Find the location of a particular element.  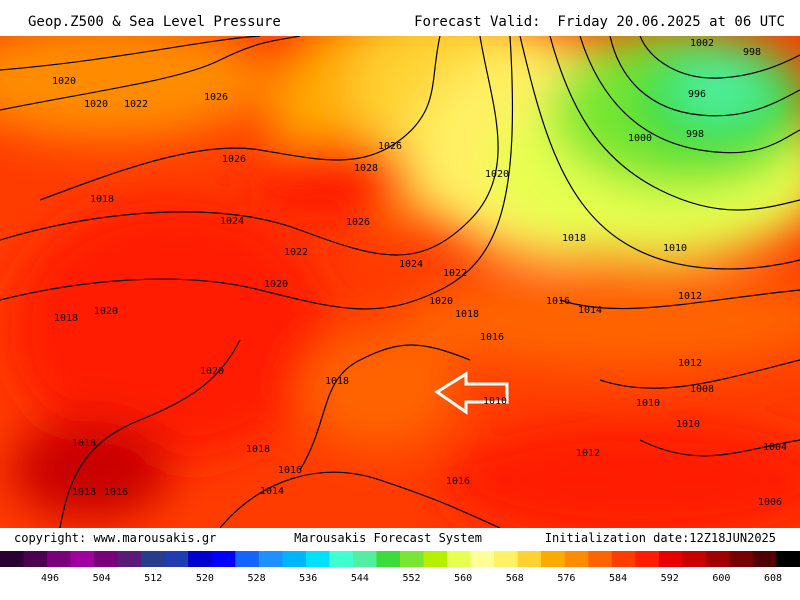

isobar-label: 1004 is located at coordinates (775, 447).